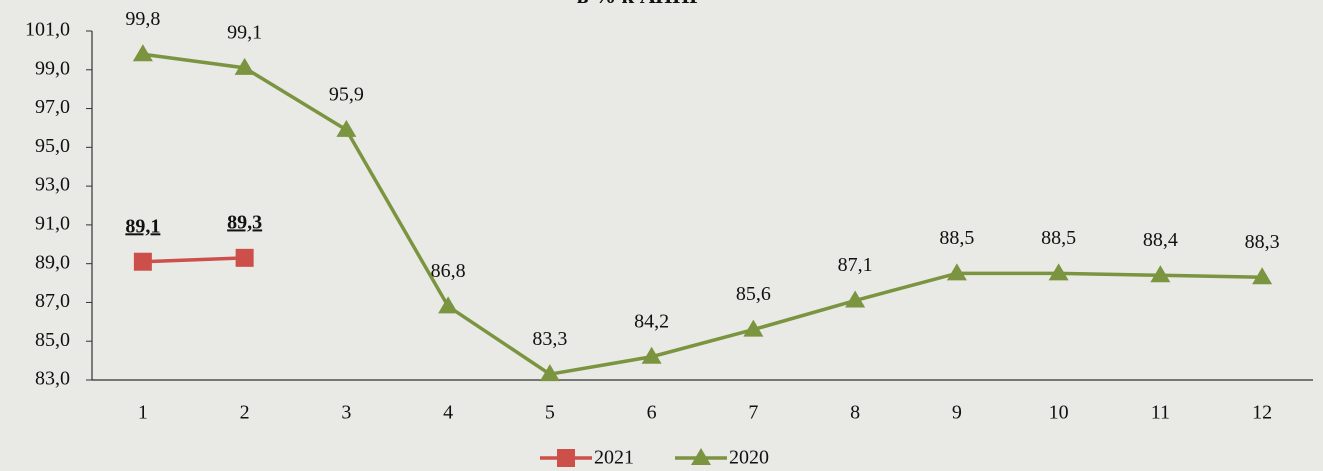  What do you see at coordinates (957, 413) in the screenshot?
I see `x-tick-label: 9` at bounding box center [957, 413].